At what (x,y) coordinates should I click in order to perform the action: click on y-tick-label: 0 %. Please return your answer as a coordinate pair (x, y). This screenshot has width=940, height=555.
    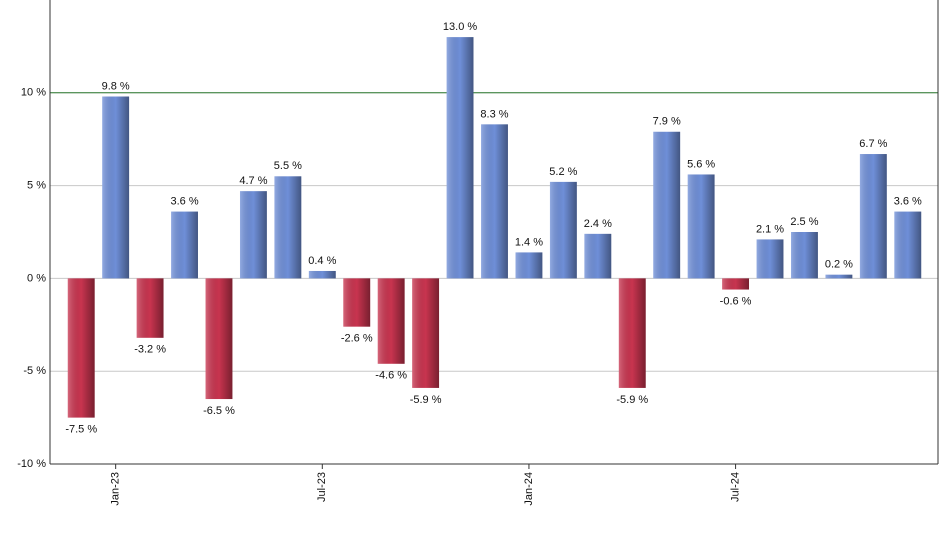
    Looking at the image, I should click on (36, 278).